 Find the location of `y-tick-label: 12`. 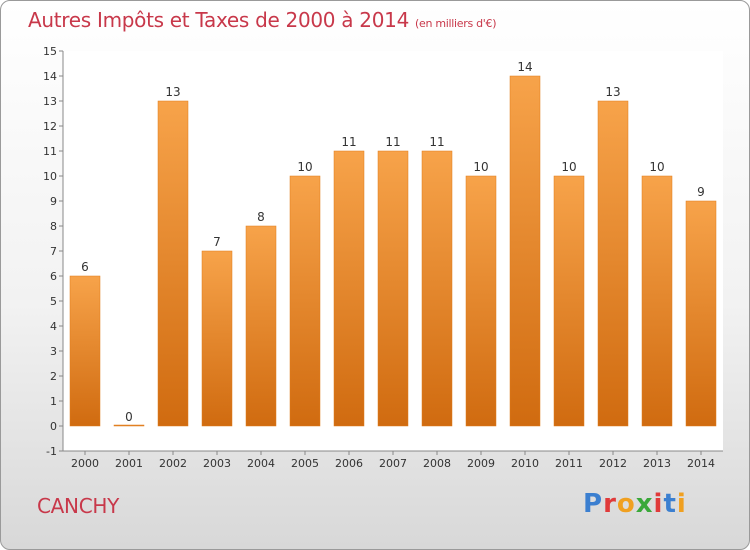

y-tick-label: 12 is located at coordinates (50, 126).